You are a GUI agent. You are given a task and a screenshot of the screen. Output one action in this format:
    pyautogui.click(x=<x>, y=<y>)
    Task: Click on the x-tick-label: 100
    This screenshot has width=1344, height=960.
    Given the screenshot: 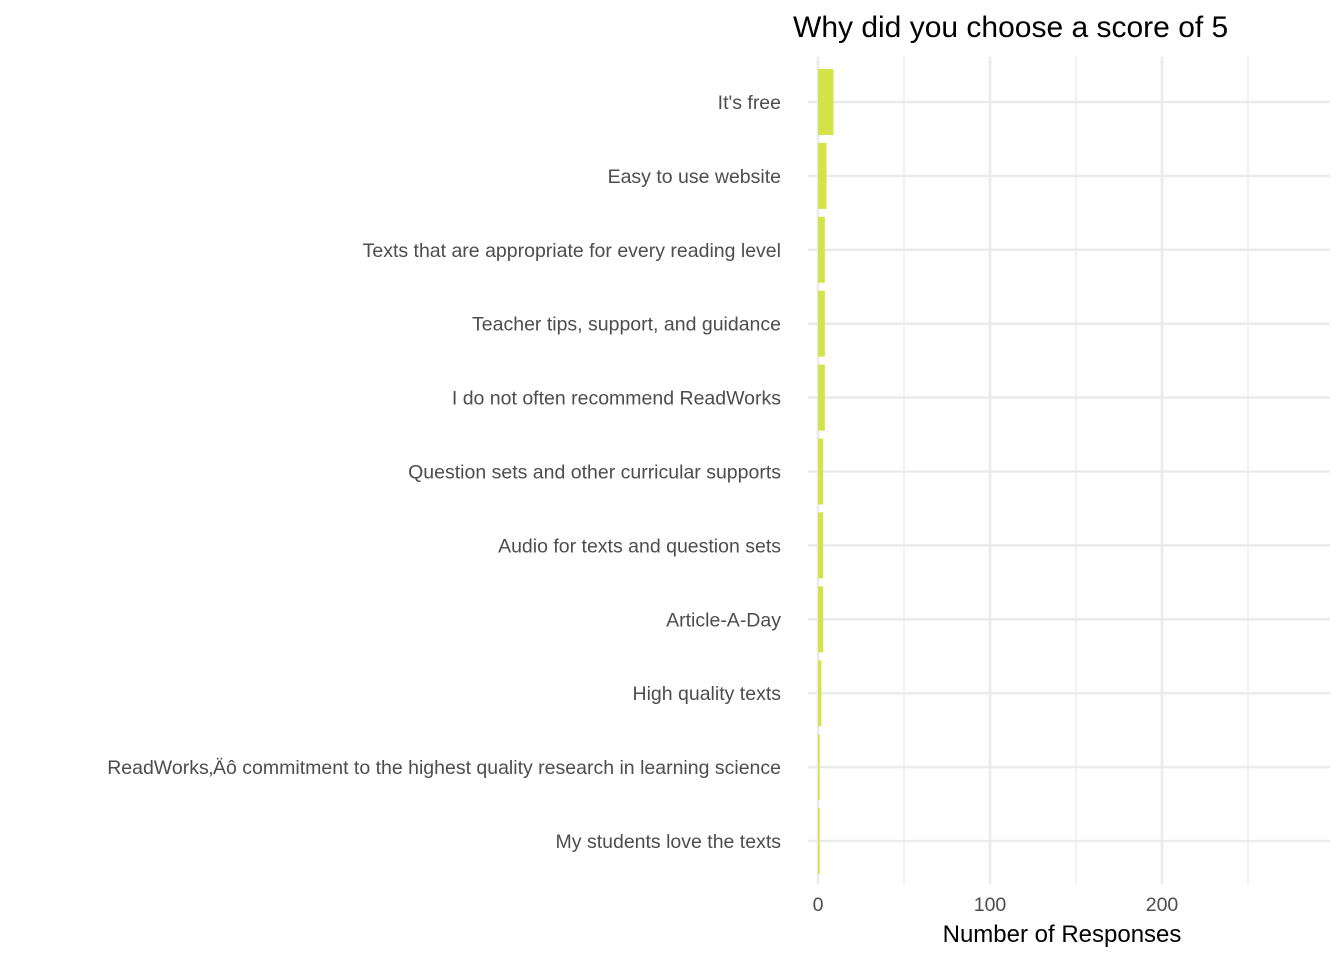 What is the action you would take?
    pyautogui.click(x=990, y=905)
    